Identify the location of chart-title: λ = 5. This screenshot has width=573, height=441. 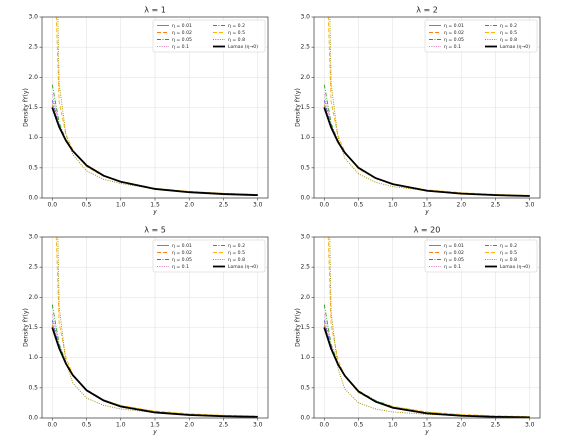
(155, 230).